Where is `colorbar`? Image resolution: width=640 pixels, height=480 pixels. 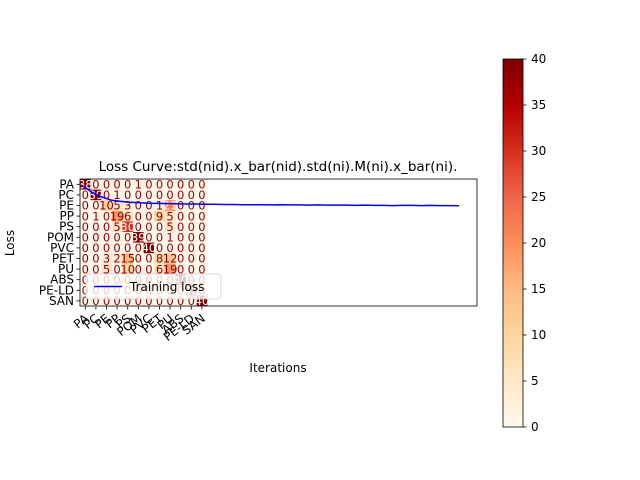
colorbar is located at coordinates (513, 243).